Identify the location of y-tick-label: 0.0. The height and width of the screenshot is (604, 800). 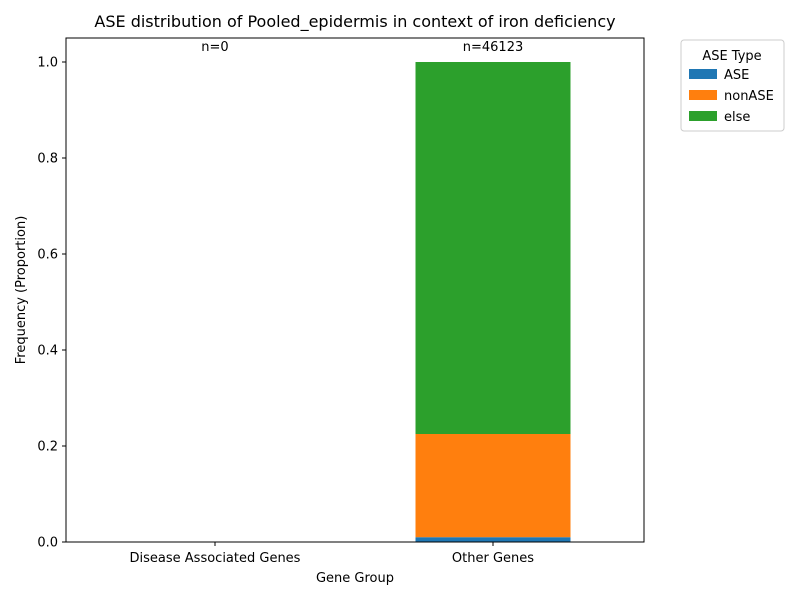
(47, 543).